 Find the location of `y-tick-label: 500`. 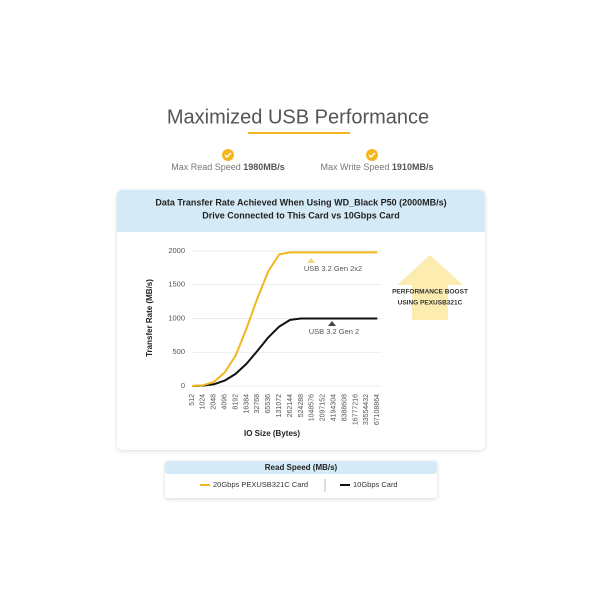

y-tick-label: 500 is located at coordinates (178, 351).